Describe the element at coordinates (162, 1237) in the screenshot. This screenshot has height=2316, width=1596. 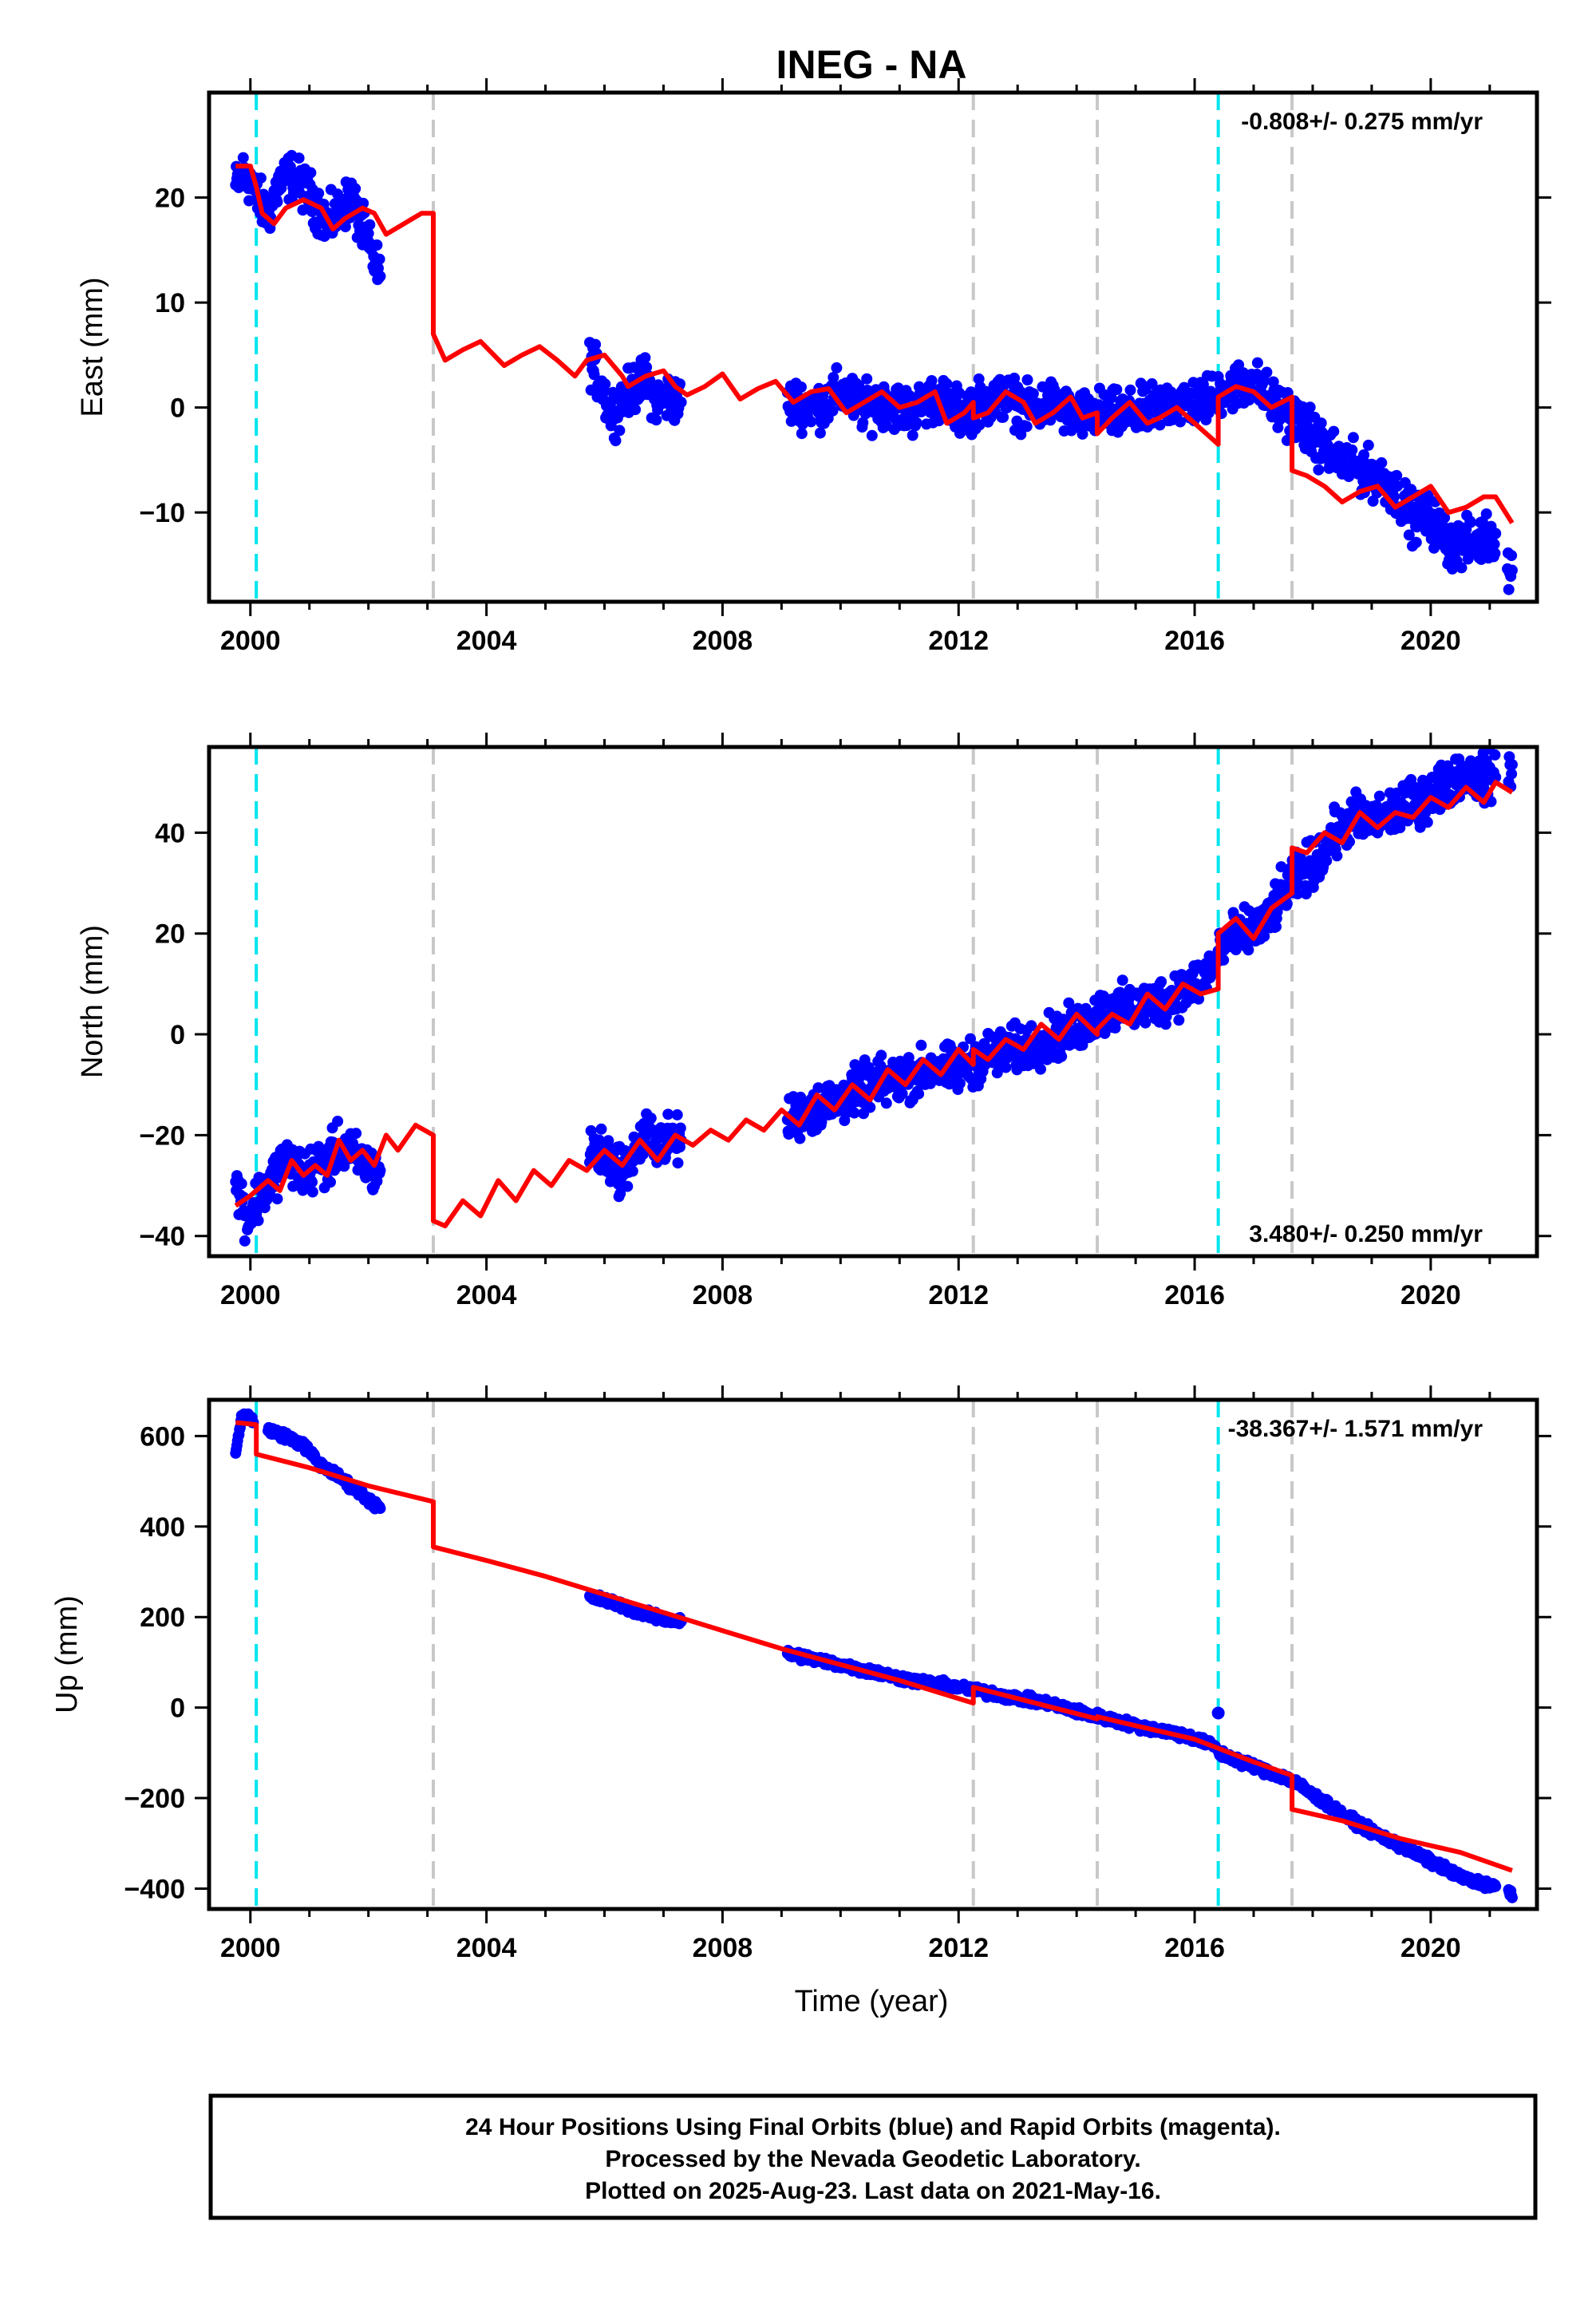
I see `y-tick-label: −40` at that location.